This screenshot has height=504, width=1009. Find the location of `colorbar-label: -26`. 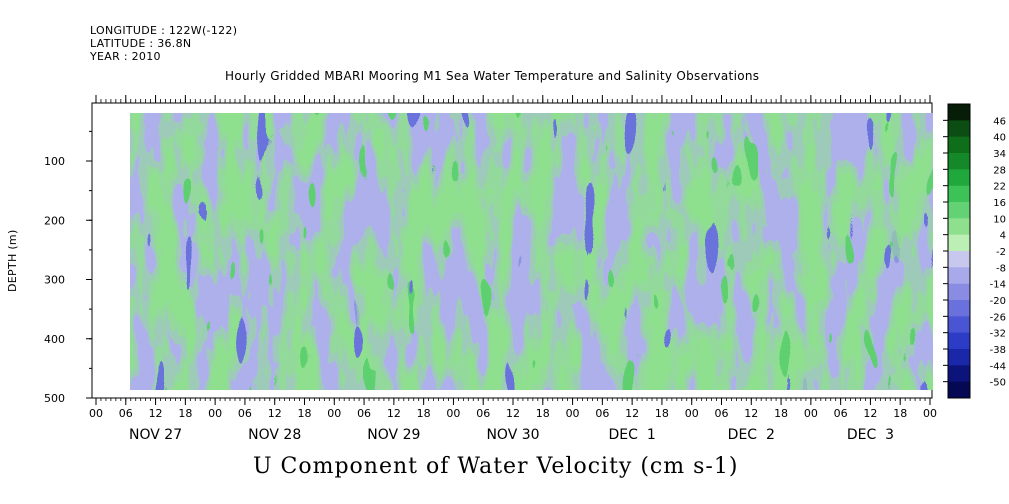

colorbar-label: -26 is located at coordinates (998, 317).